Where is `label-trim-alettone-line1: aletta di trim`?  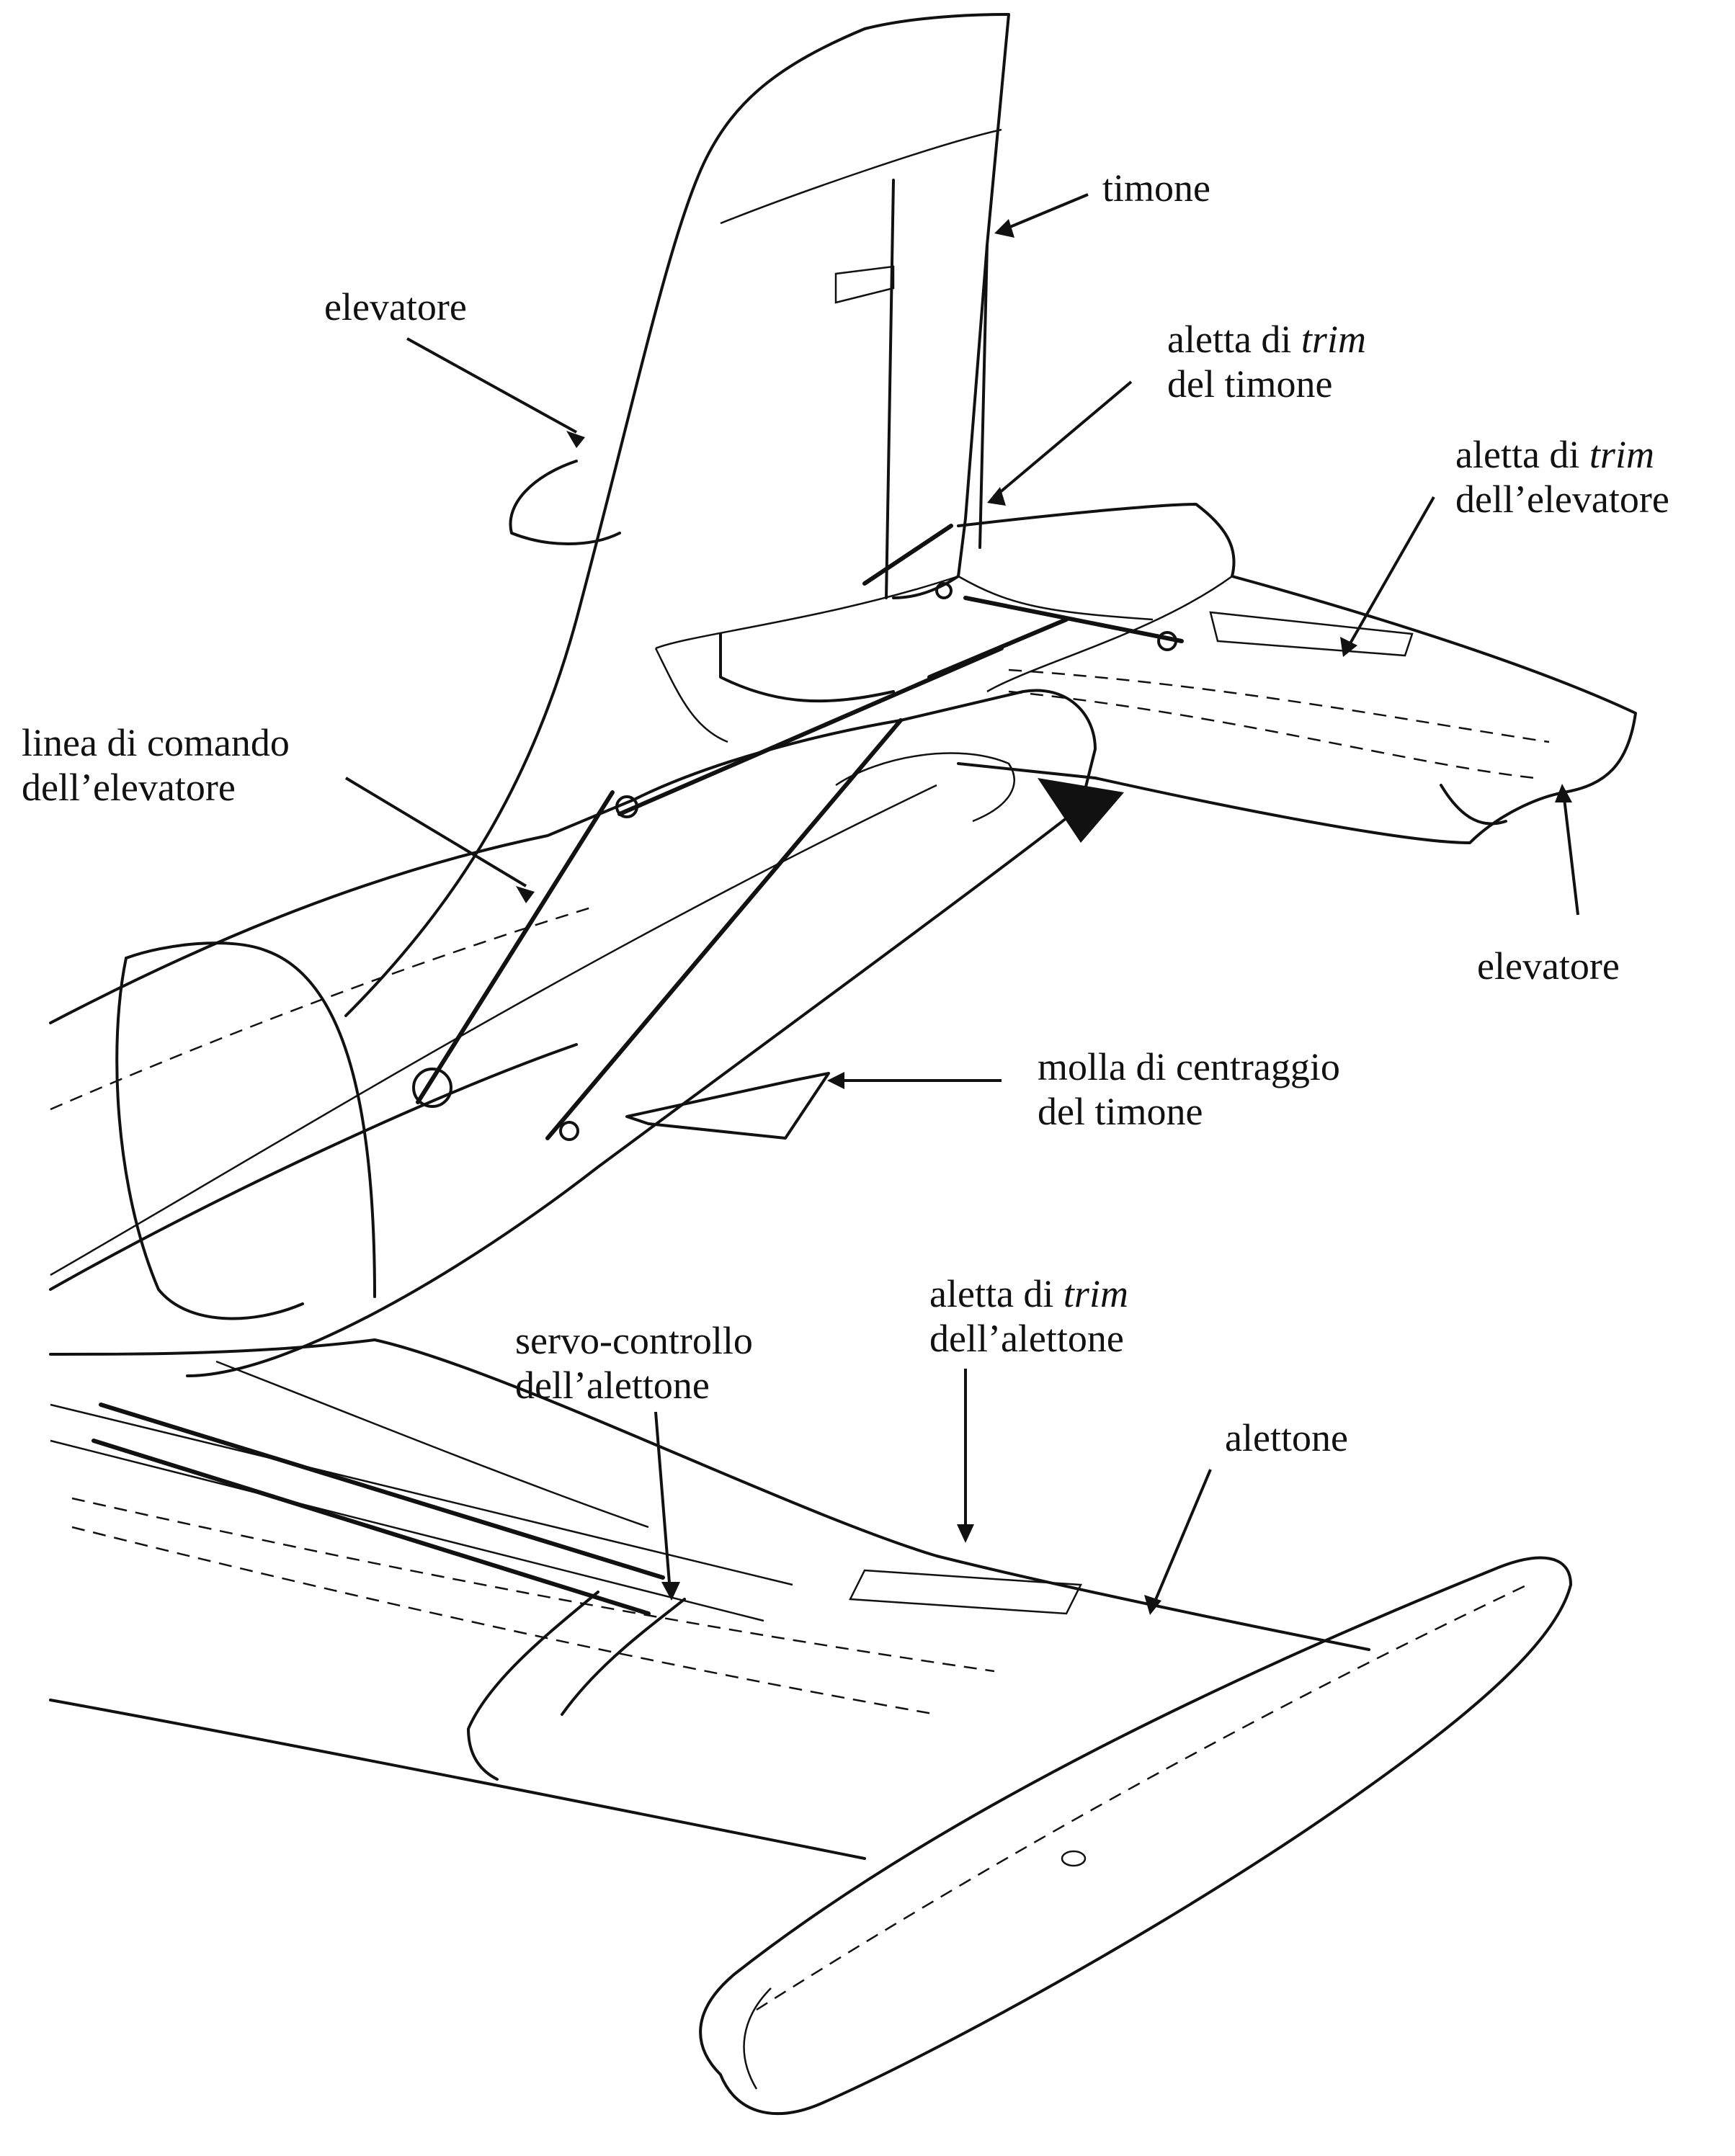
label-trim-alettone-line1: aletta di trim is located at coordinates (1028, 1293).